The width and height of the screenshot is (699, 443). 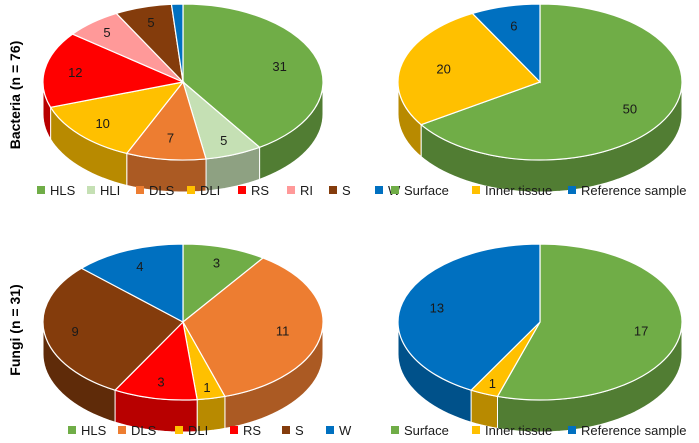 I want to click on legend-label-hli: HLI, so click(x=110, y=190).